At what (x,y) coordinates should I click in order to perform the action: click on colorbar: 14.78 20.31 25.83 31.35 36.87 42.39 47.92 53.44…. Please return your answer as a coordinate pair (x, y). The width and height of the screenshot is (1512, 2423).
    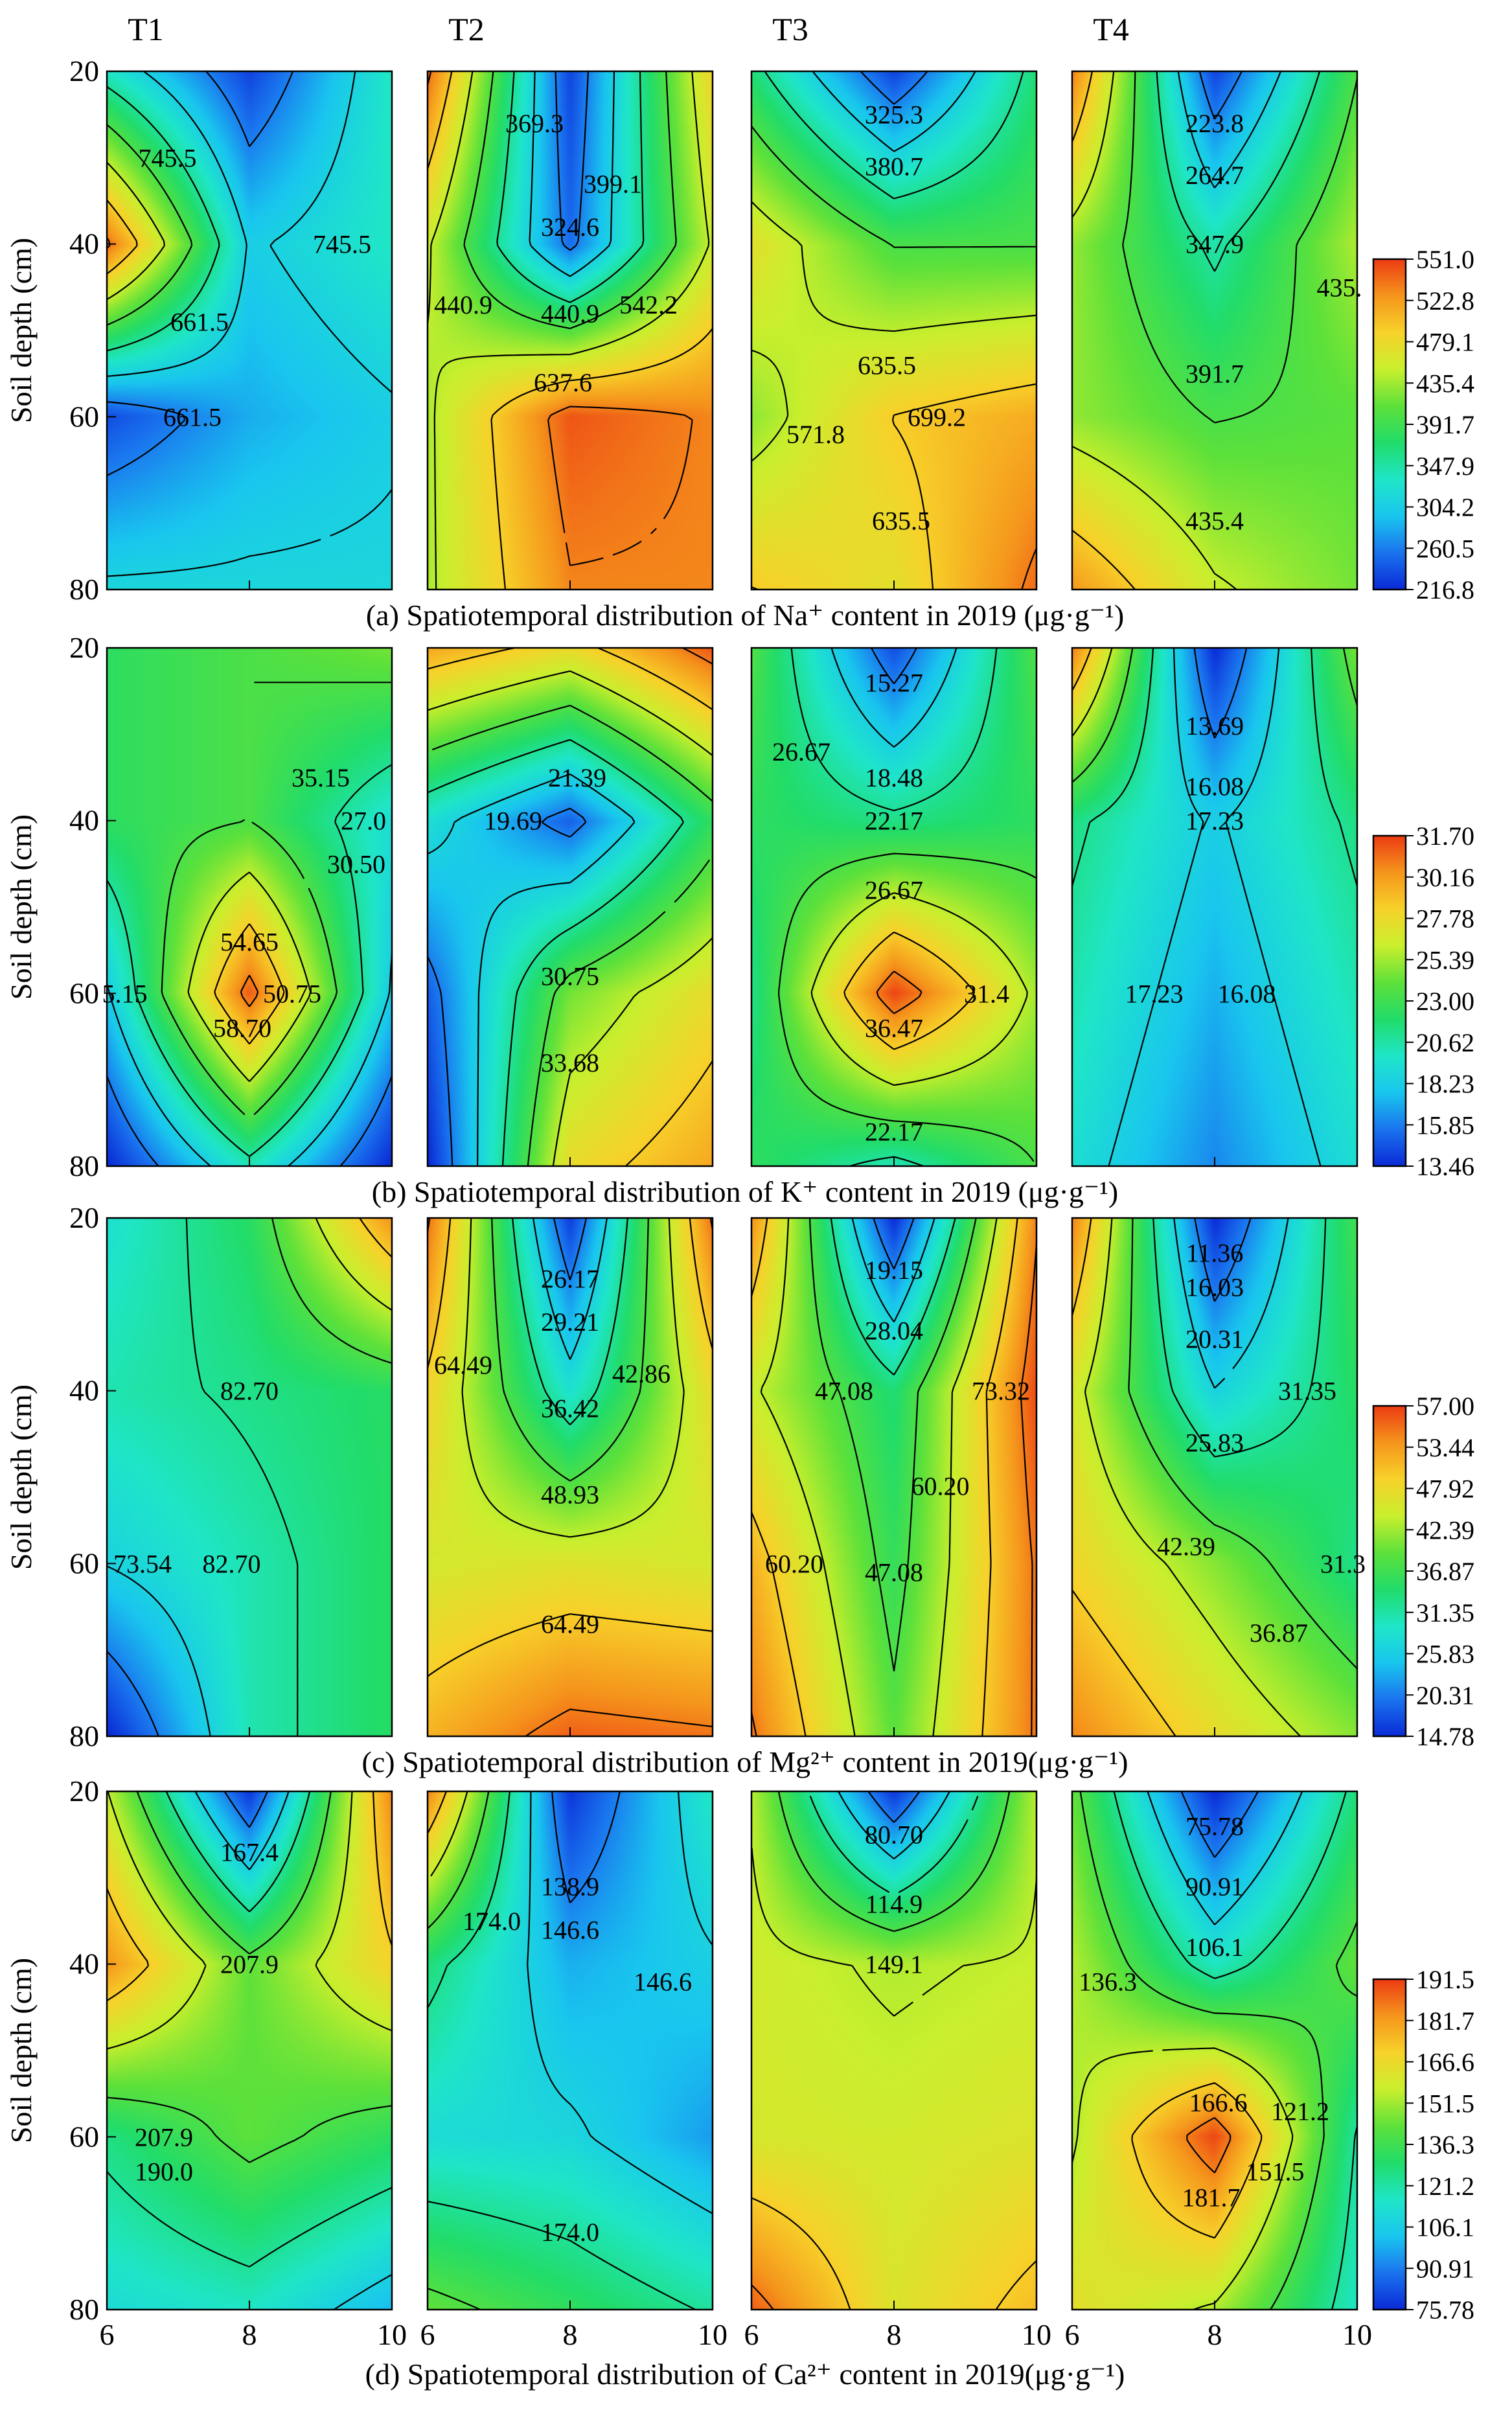
    Looking at the image, I should click on (1423, 1571).